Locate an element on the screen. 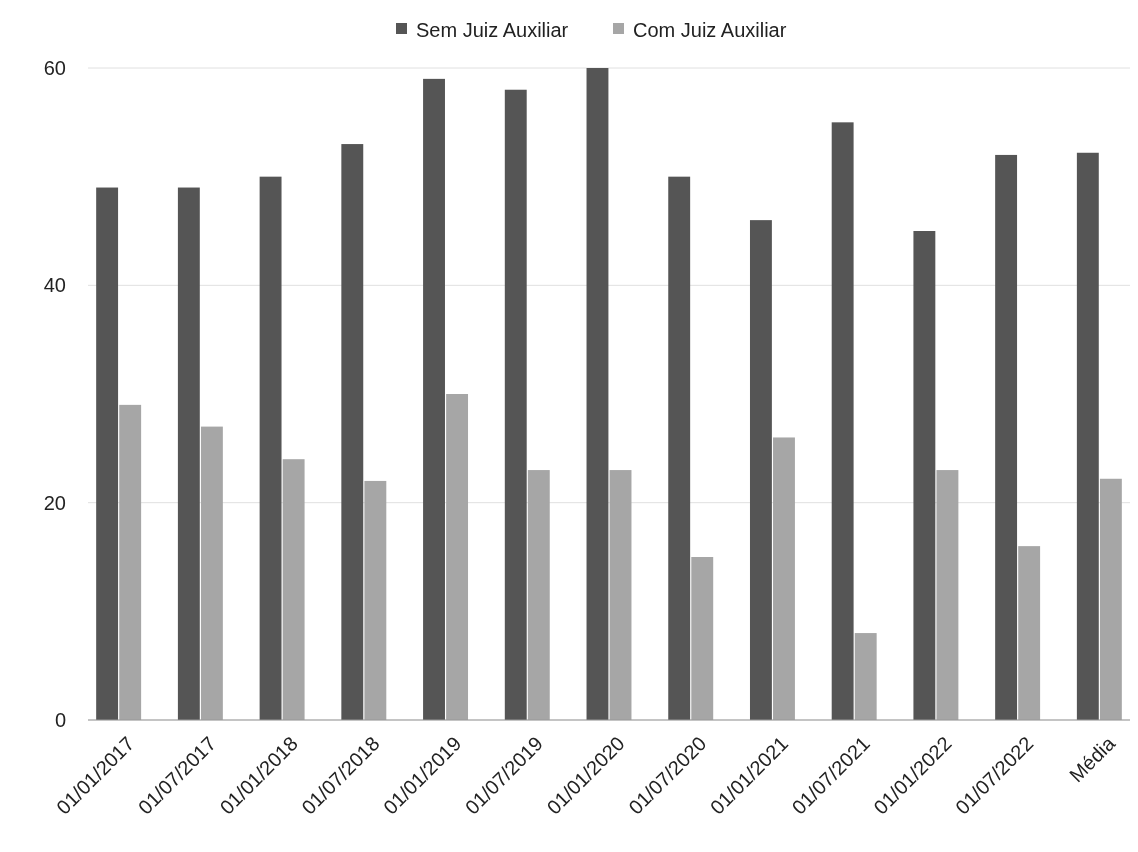 The width and height of the screenshot is (1138, 852). y-tick-label: 20 is located at coordinates (54, 502).